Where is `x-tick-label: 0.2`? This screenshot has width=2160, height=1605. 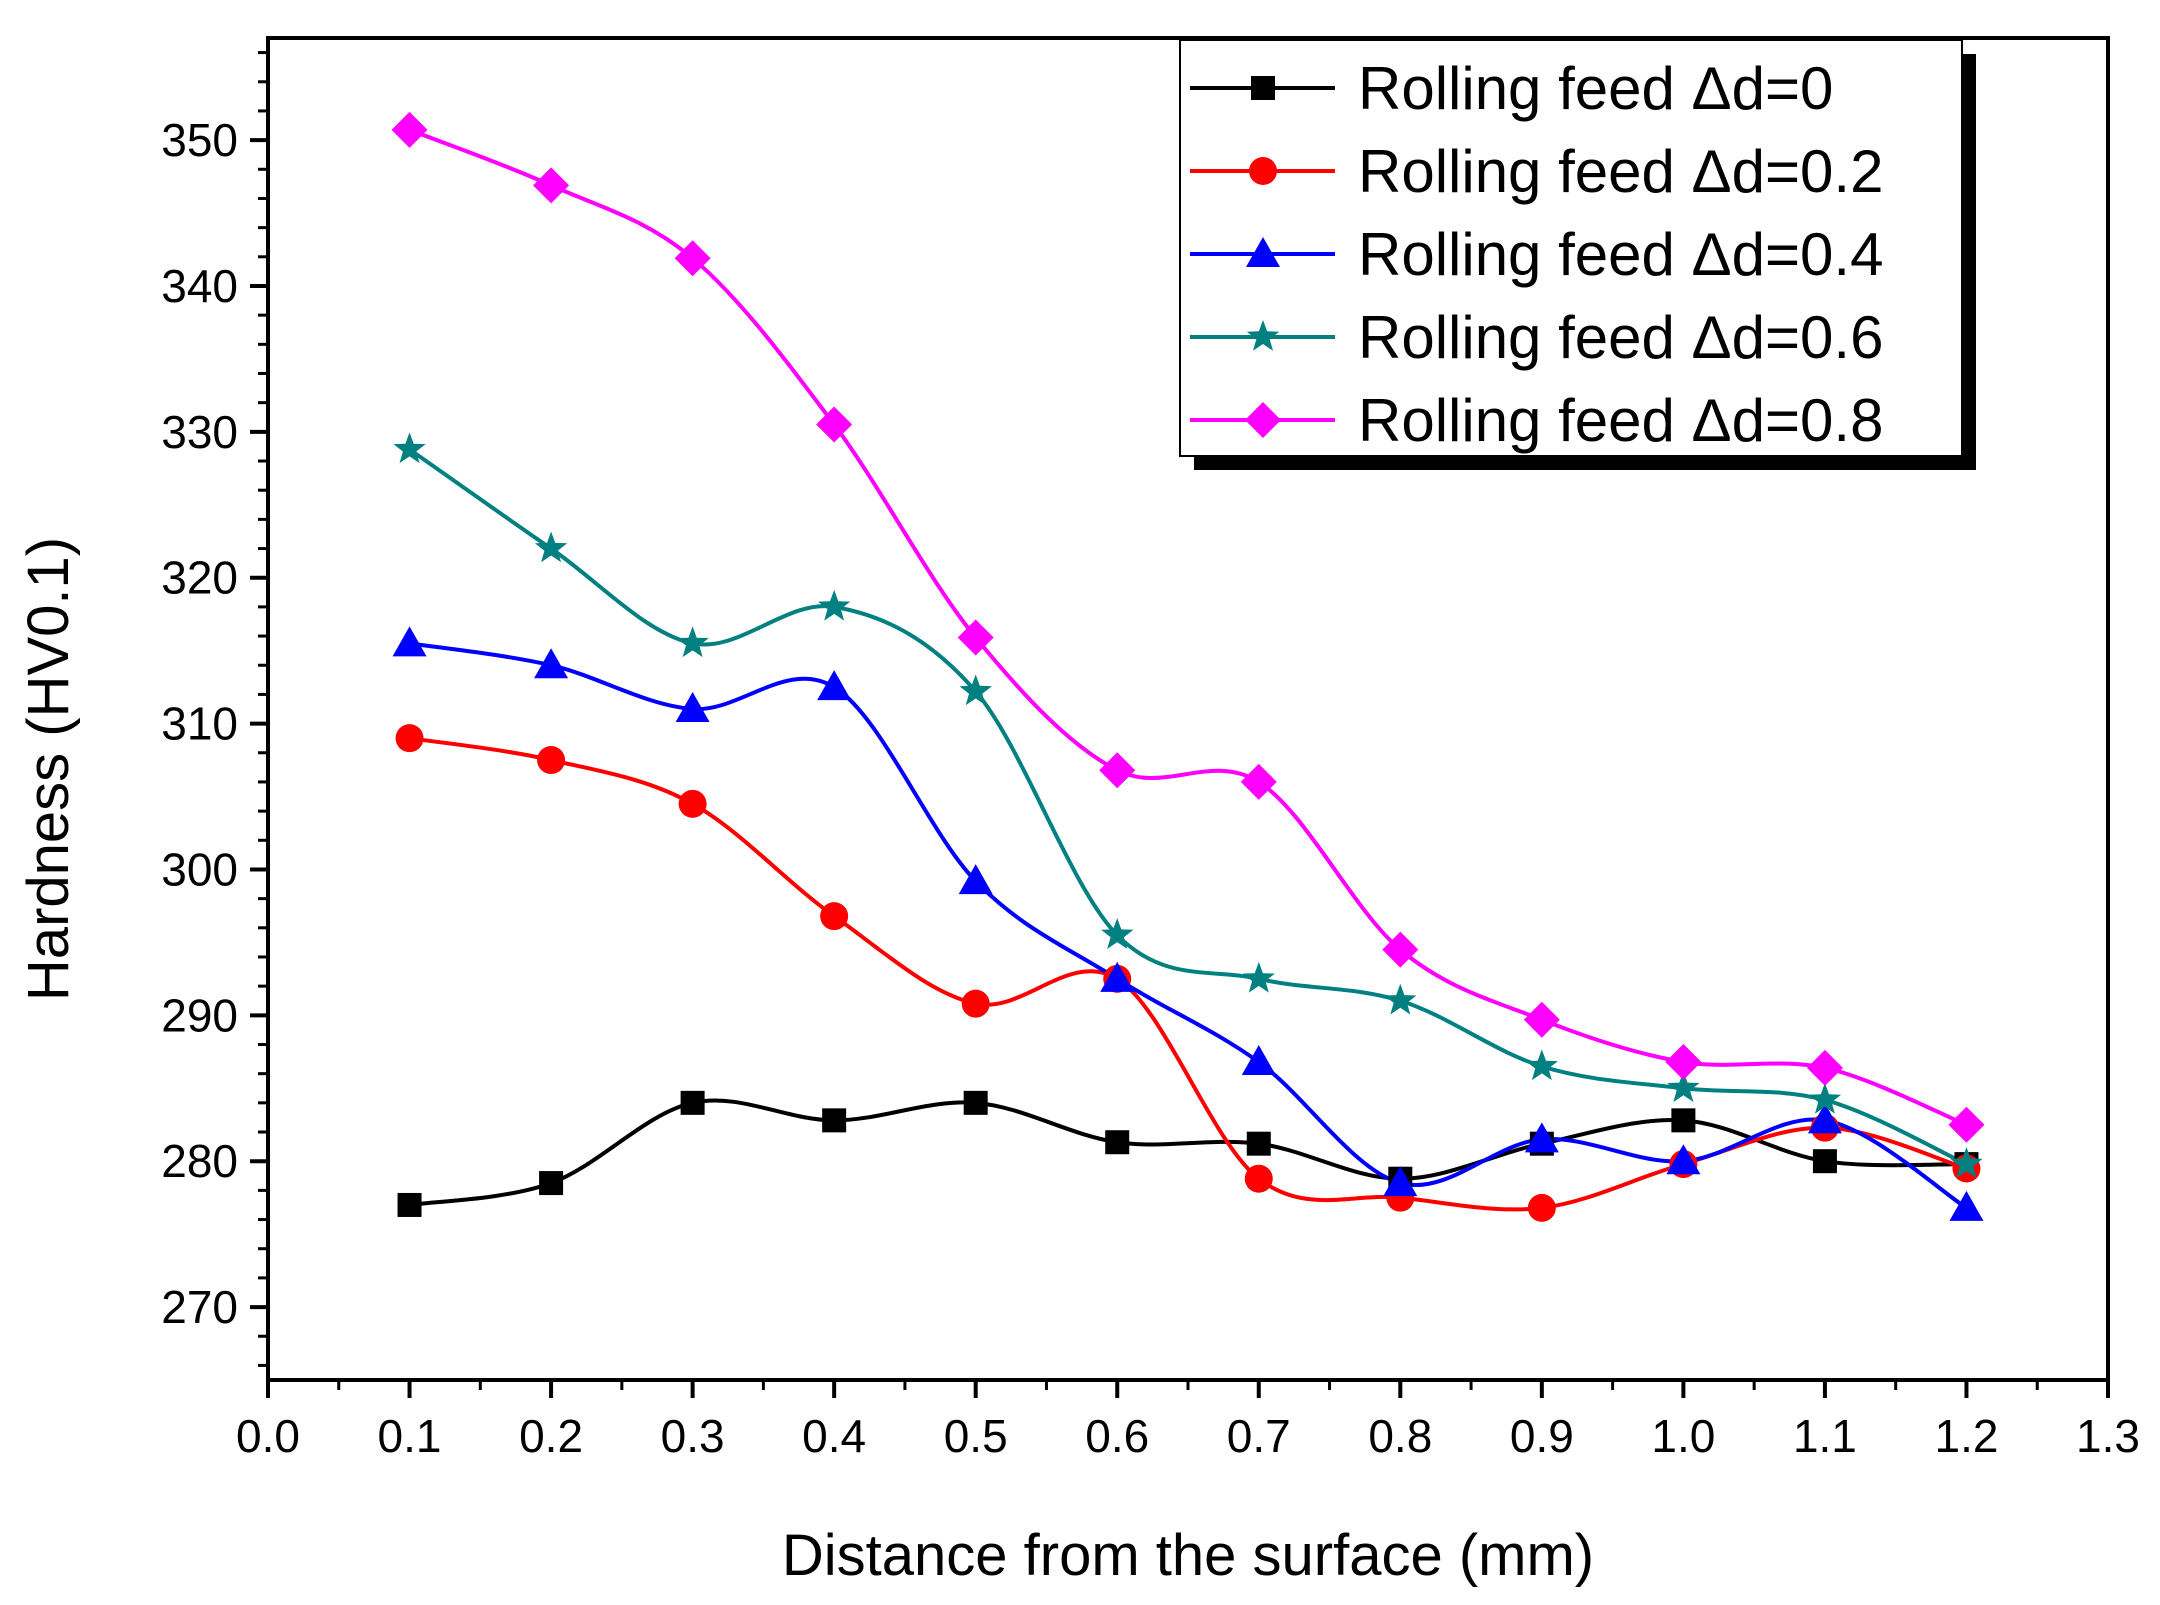
x-tick-label: 0.2 is located at coordinates (551, 1436).